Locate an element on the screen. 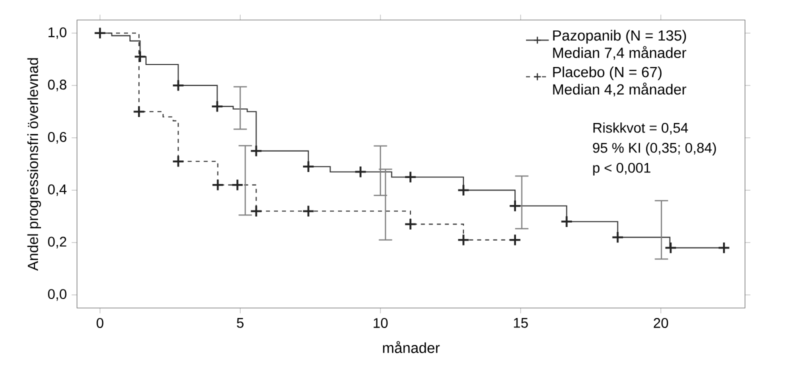 Image resolution: width=788 pixels, height=376 pixels. y-tick-label: 0,6 is located at coordinates (57, 138).